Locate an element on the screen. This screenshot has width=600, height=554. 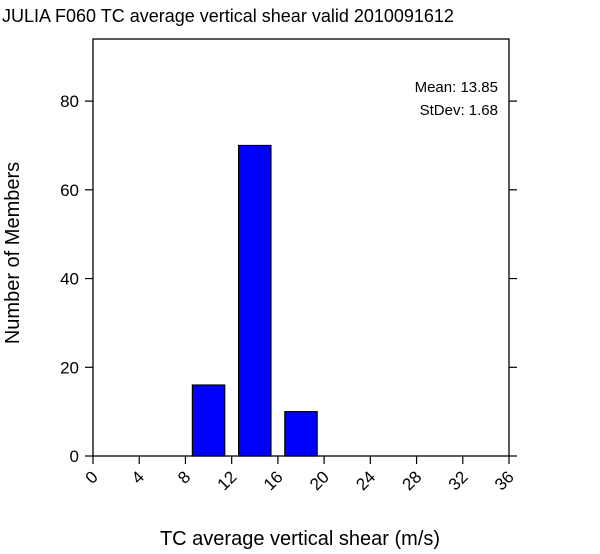
x-tick-label: 0 is located at coordinates (92, 477).